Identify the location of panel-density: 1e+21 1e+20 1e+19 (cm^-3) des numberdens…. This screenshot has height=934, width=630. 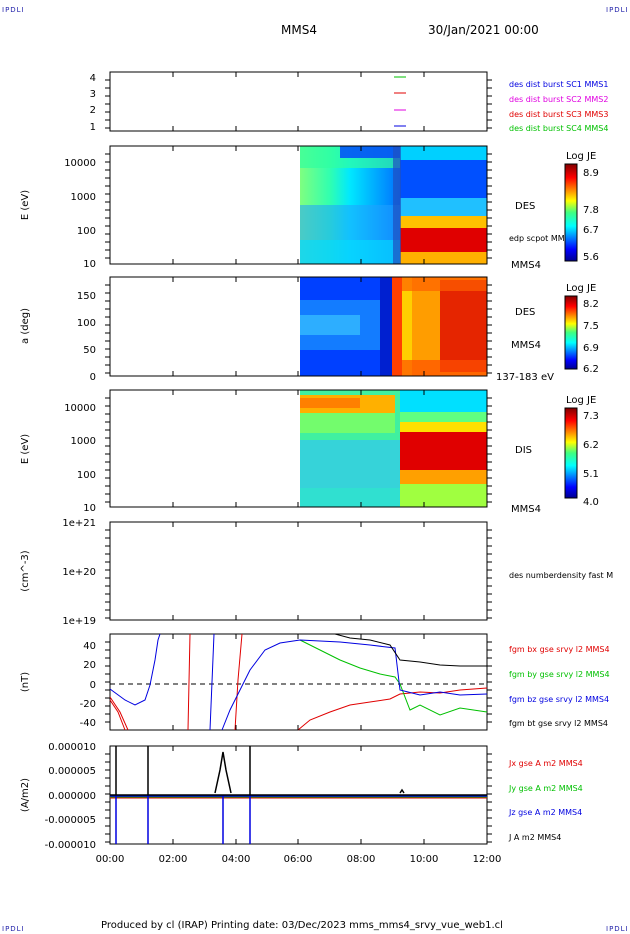
(316, 572).